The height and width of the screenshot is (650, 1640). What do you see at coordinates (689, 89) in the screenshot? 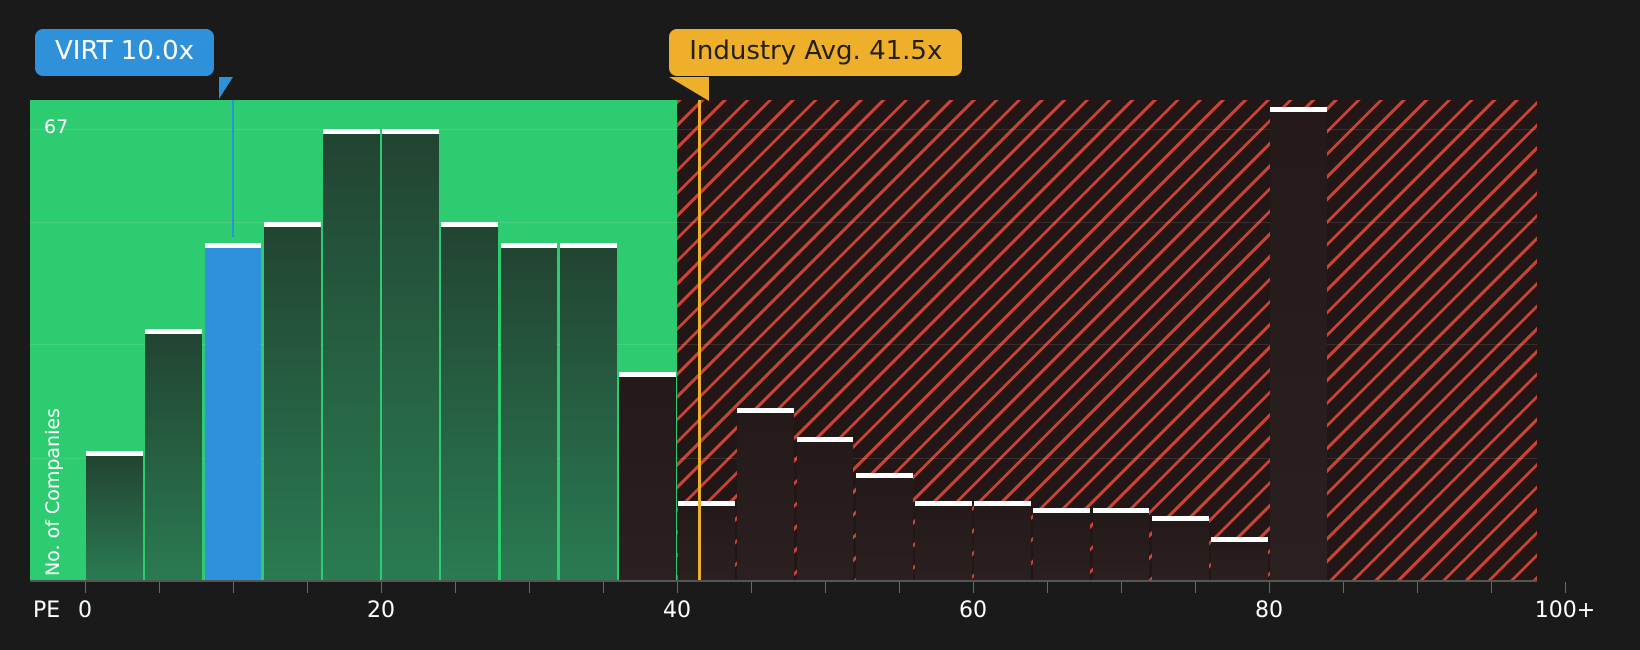
I see `callout-benchmark-tail` at bounding box center [689, 89].